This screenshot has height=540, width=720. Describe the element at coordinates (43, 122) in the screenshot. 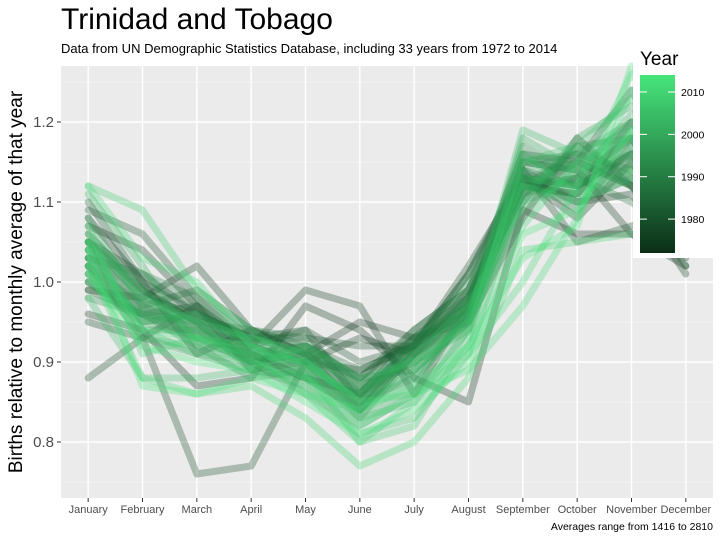

I see `y-tick-label: 1.2` at that location.